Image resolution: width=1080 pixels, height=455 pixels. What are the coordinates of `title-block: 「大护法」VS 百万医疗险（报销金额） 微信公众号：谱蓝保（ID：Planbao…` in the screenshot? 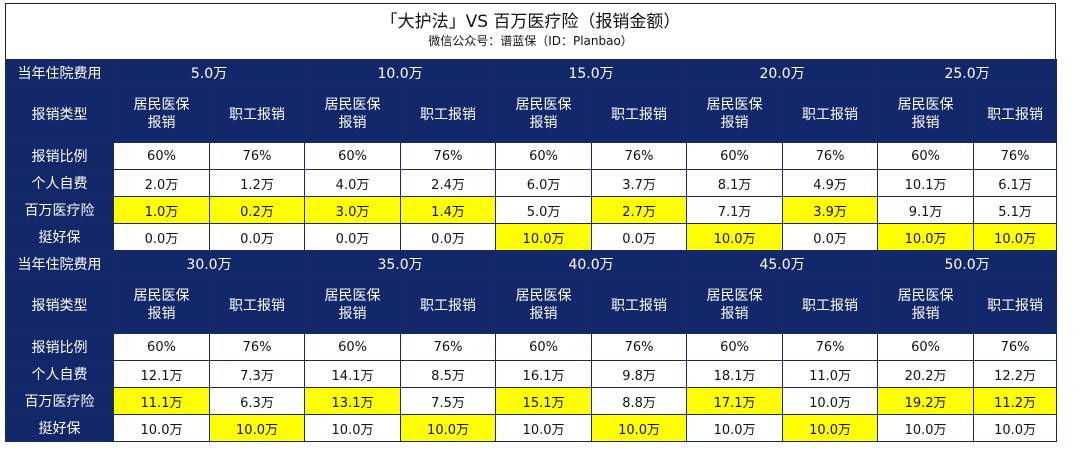 It's located at (530, 31).